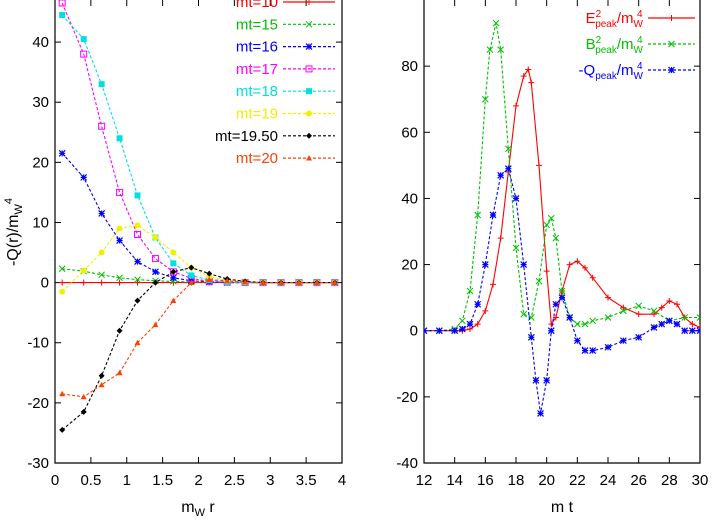  Describe the element at coordinates (257, 91) in the screenshot. I see `left-legend-label: mt=18` at that location.